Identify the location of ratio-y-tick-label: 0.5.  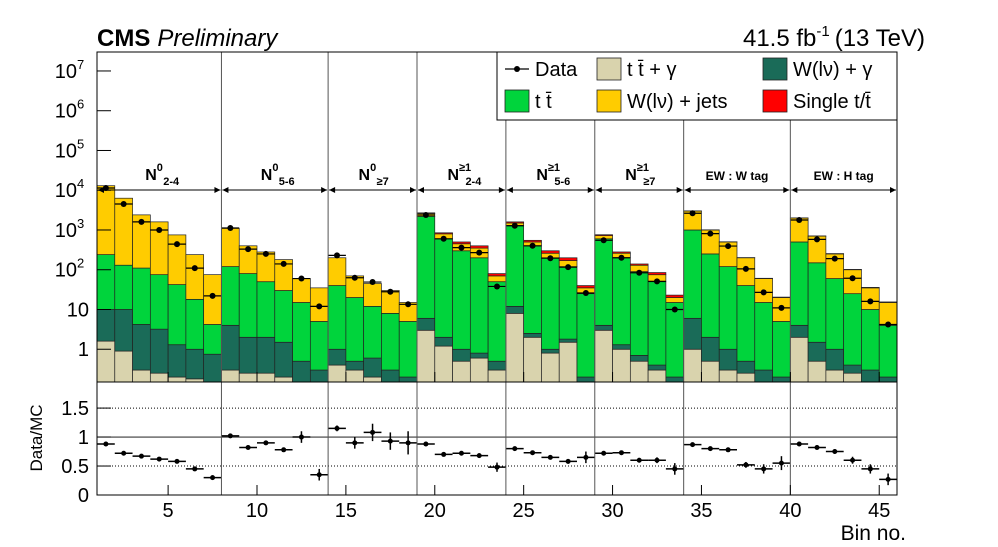
(75, 467).